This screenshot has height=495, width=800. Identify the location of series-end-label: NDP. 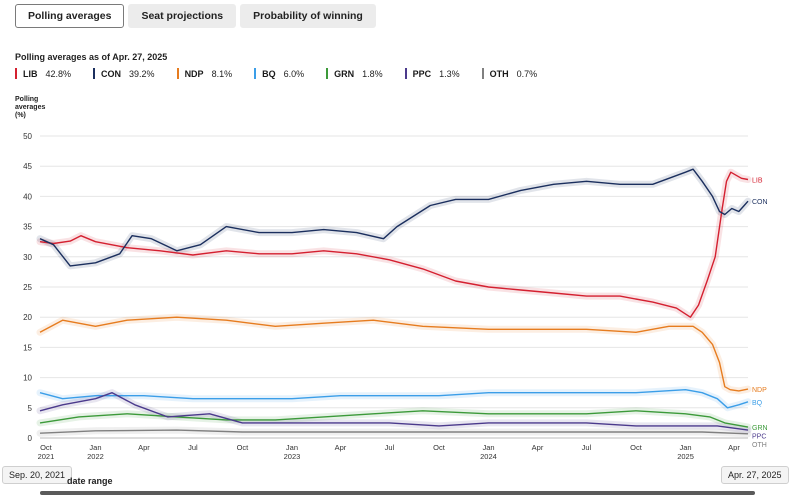
(759, 390).